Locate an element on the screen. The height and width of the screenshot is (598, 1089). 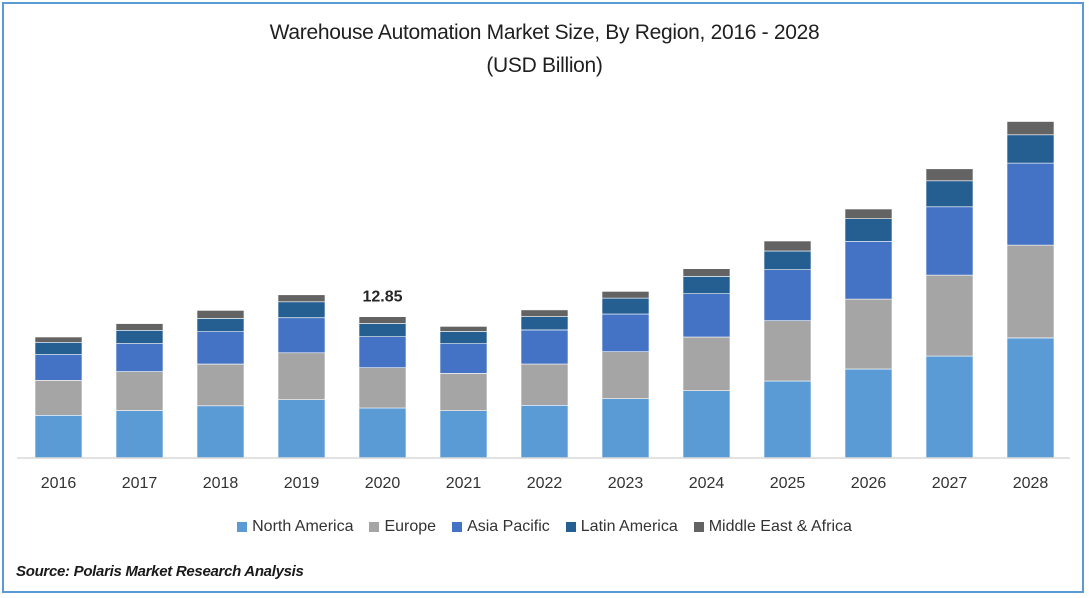
x-tick-label-2024: 2024 is located at coordinates (707, 483).